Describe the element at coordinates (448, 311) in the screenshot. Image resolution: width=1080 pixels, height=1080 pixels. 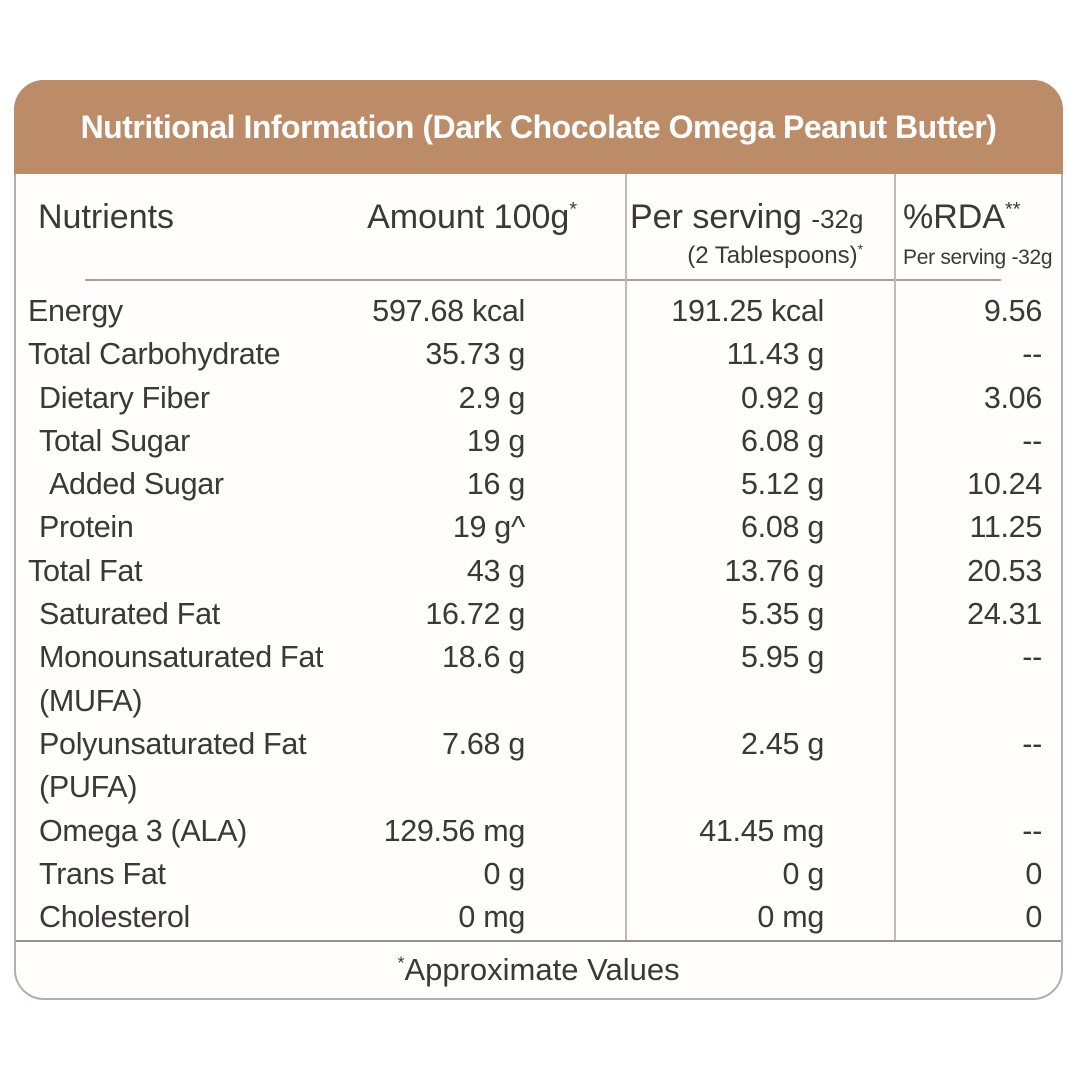
I see `amount-value: 597.68 kcal` at that location.